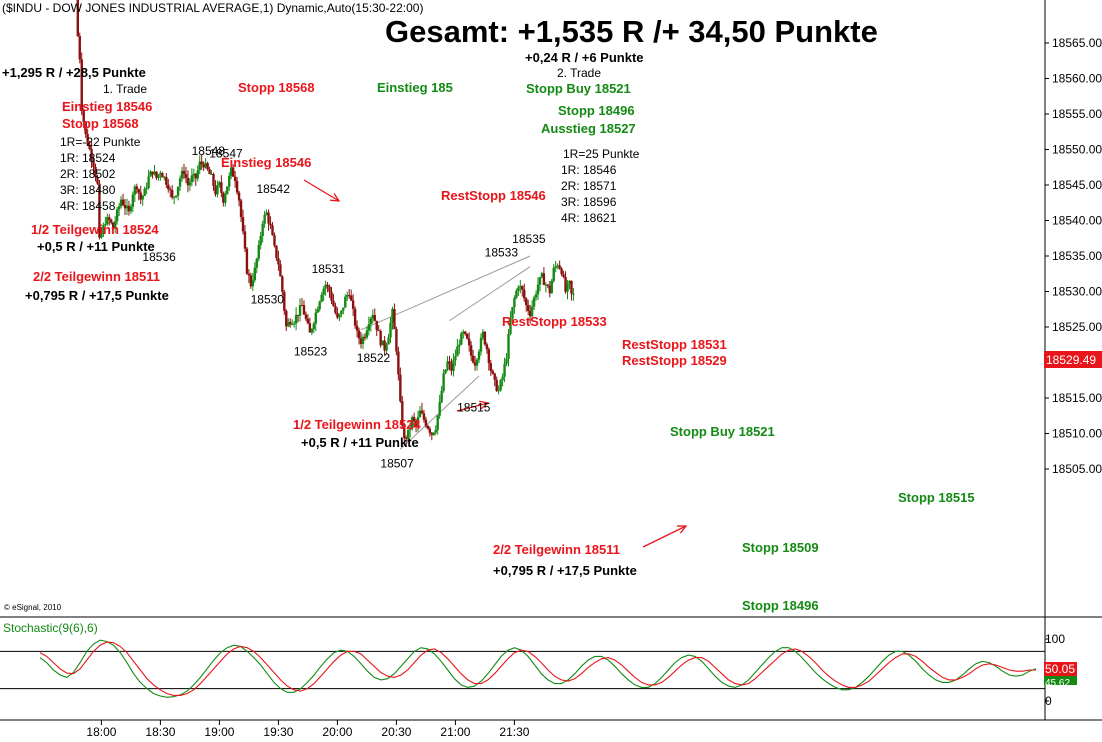 The width and height of the screenshot is (1102, 742). I want to click on stoch-series-d, so click(537, 668).